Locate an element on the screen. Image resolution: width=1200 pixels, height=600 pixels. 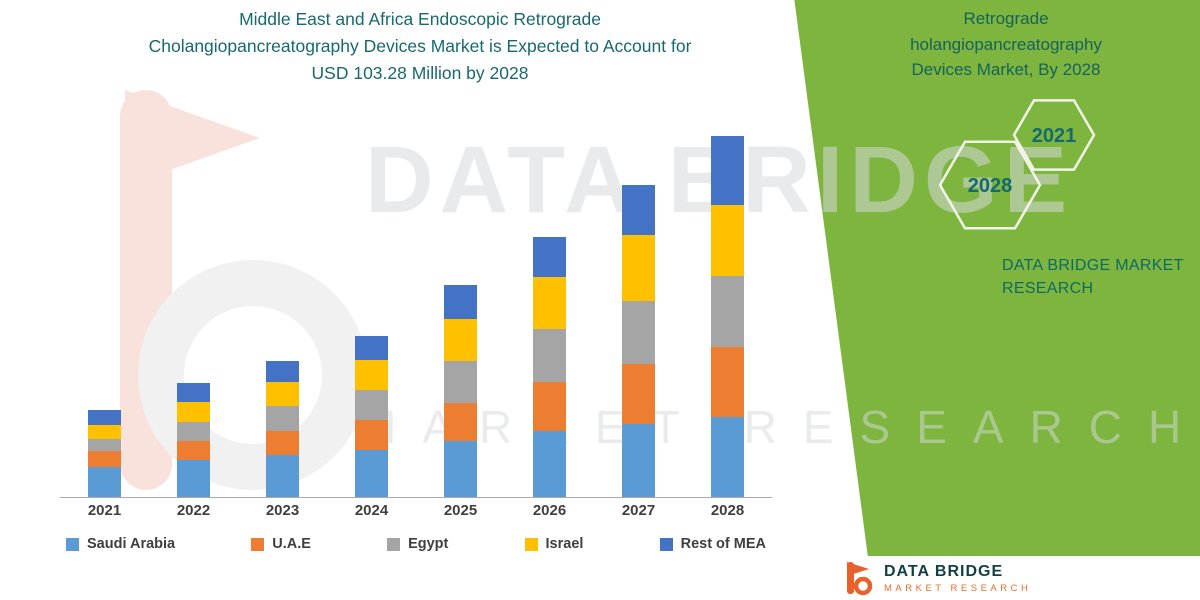
x-axis-label-2028: 2028 is located at coordinates (727, 510).